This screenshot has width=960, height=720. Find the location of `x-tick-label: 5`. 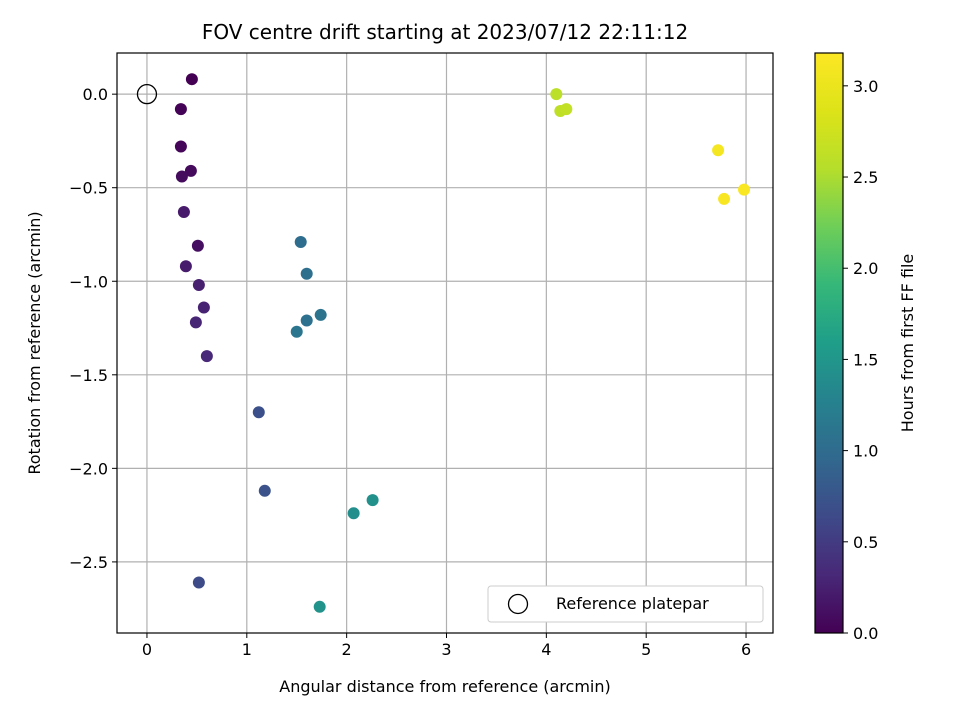

x-tick-label: 5 is located at coordinates (646, 649).